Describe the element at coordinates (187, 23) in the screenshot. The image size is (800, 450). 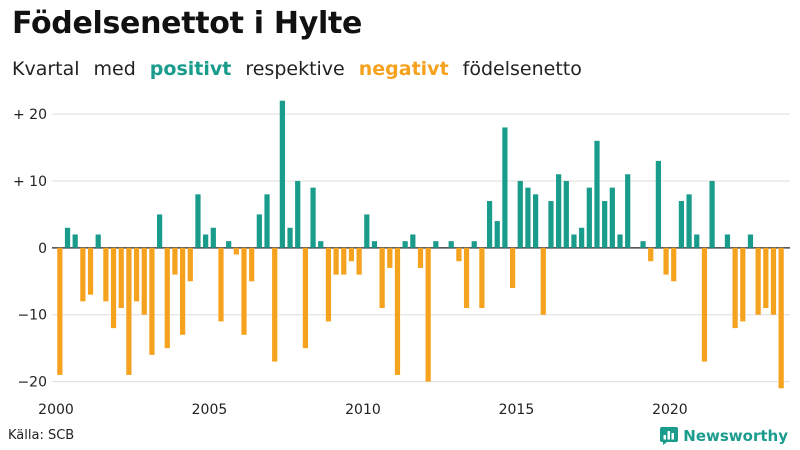
I see `chart-title: Födelsenettot i Hylte` at that location.